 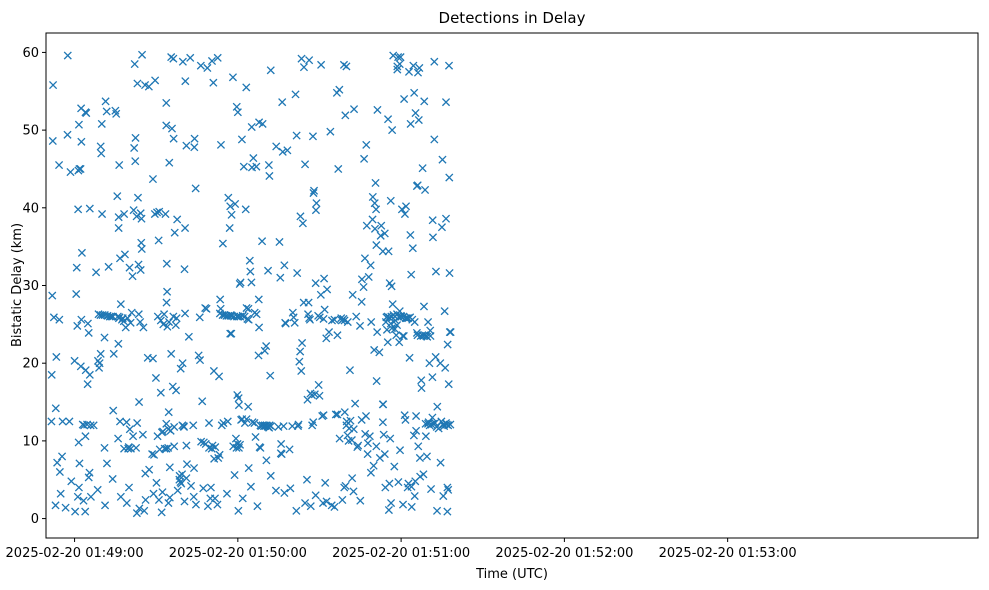 What do you see at coordinates (512, 18) in the screenshot?
I see `chart-title: Detections in Delay` at bounding box center [512, 18].